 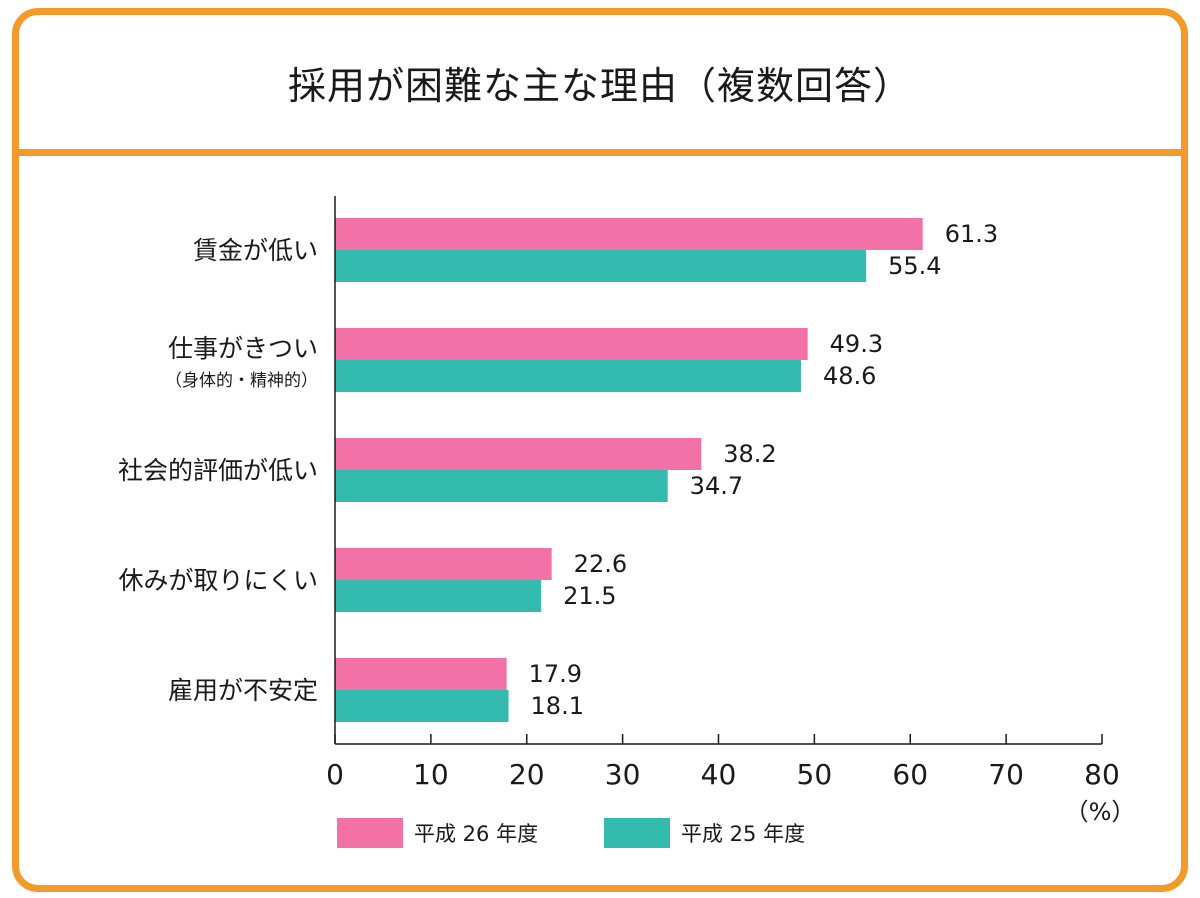 I want to click on category-label-0: 賃金が低い, so click(x=255, y=250).